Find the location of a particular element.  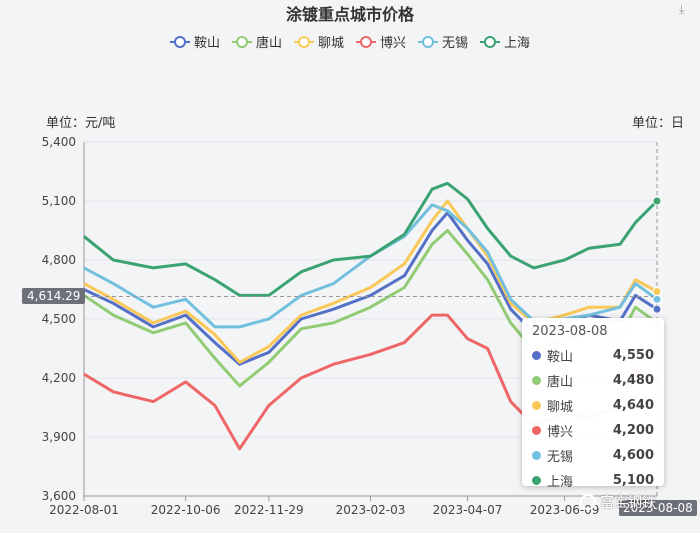

y-unit-label: 单位：元/吨 is located at coordinates (80, 123).